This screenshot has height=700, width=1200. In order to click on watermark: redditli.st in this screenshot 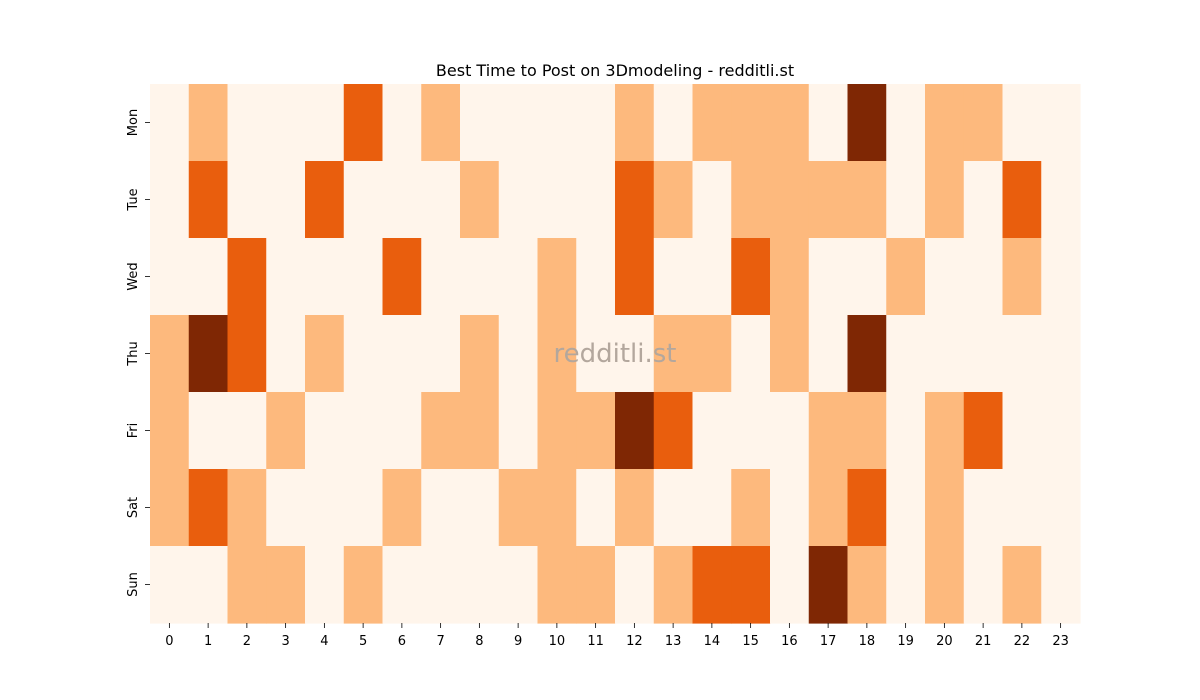, I will do `click(615, 354)`.